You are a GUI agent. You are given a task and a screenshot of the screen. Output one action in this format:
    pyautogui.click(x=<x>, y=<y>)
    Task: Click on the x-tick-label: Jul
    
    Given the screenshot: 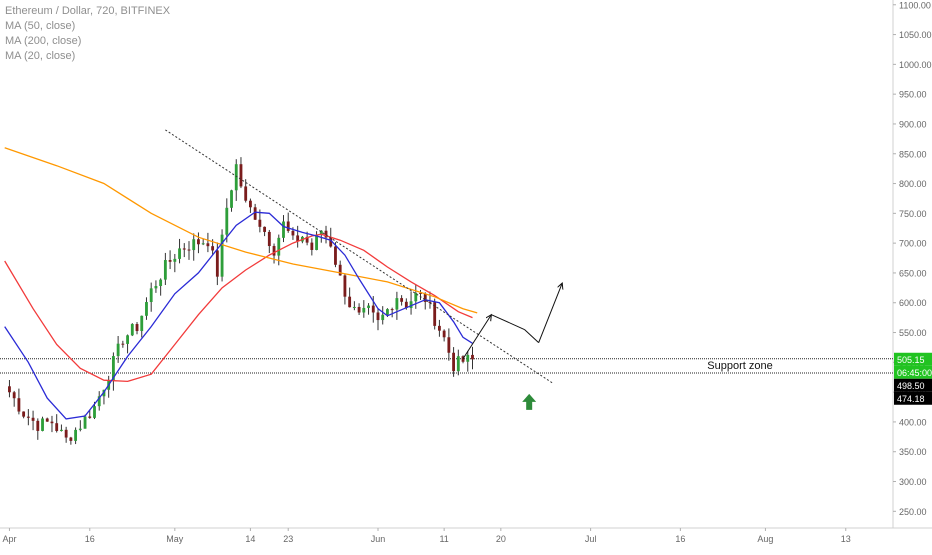 What is the action you would take?
    pyautogui.click(x=591, y=539)
    